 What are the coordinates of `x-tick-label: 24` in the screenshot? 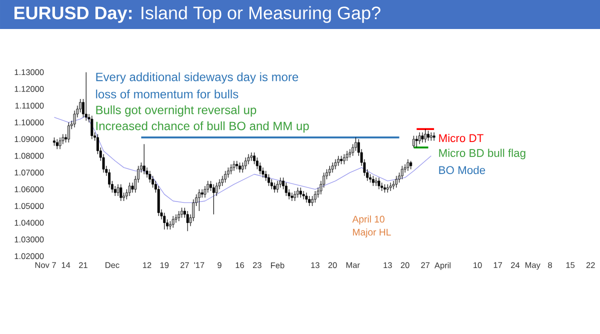 It's located at (515, 265).